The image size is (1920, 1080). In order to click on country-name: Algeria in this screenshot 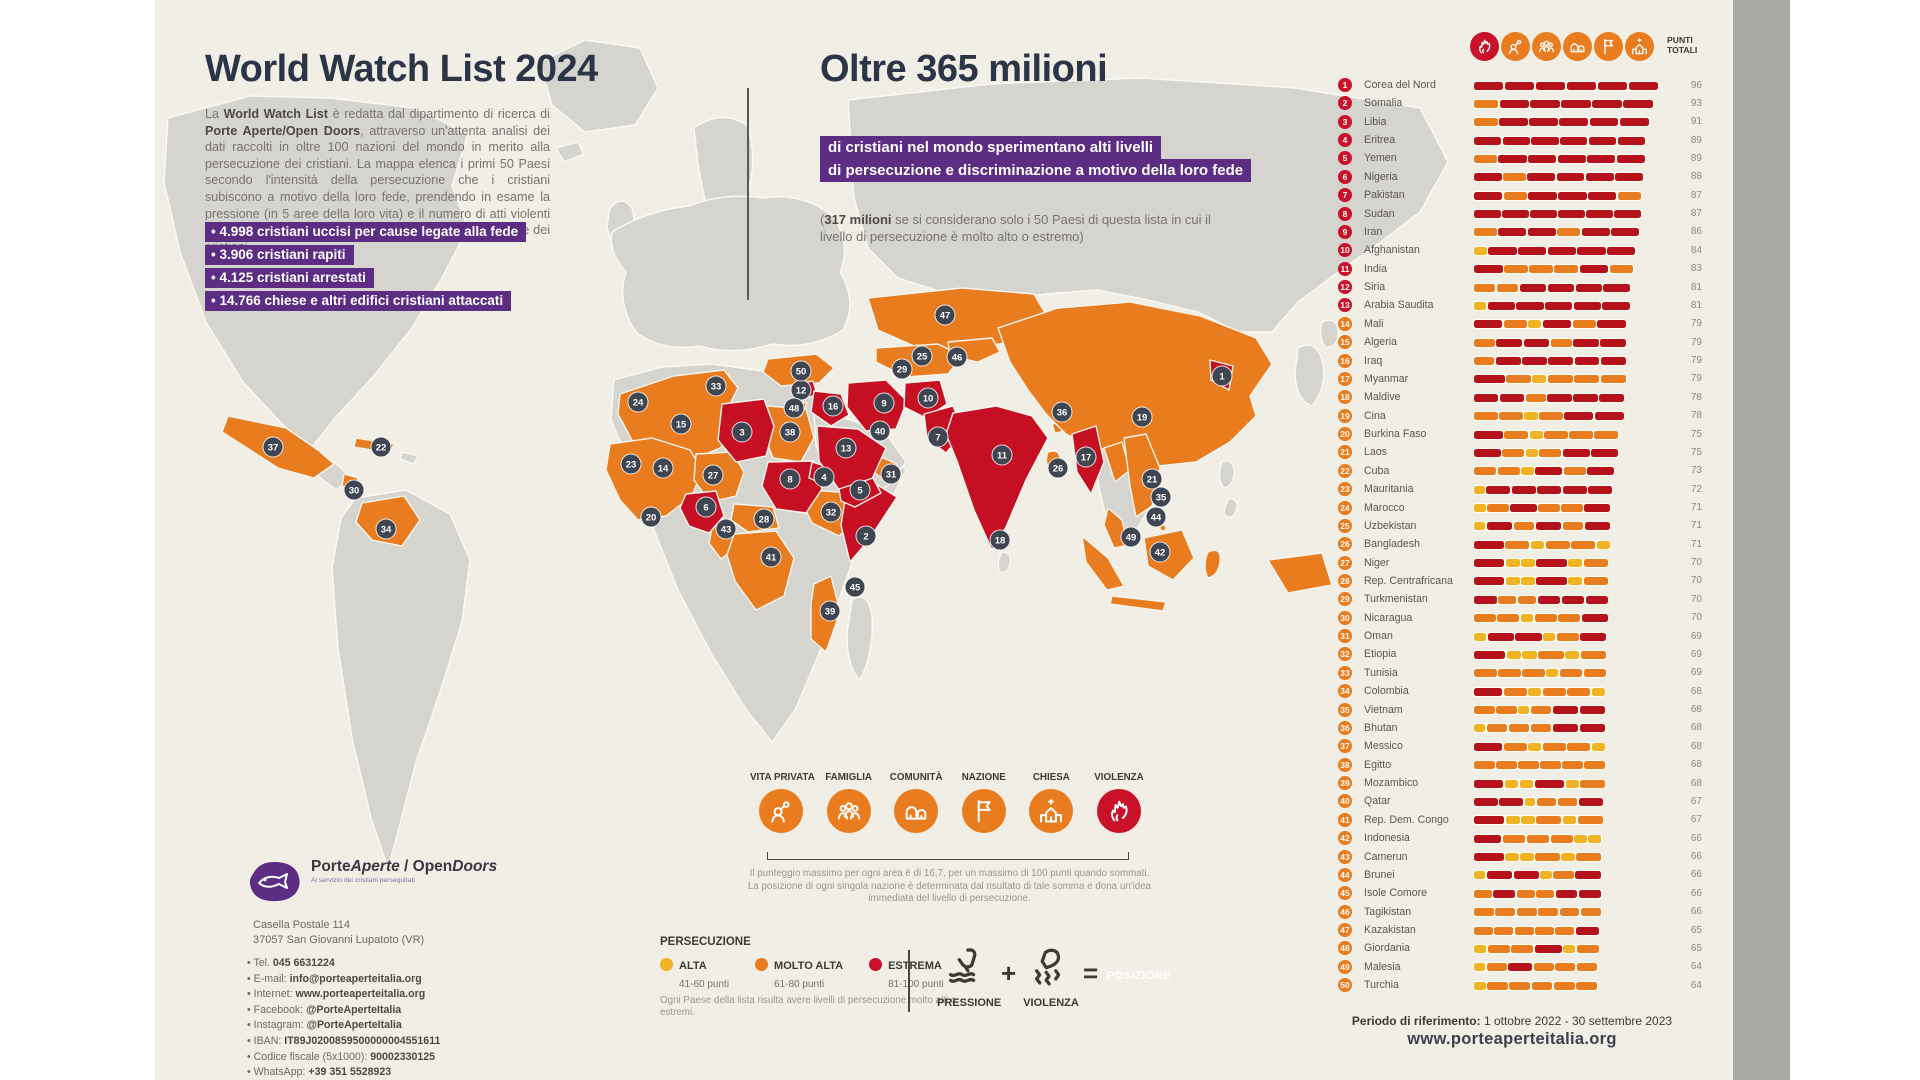, I will do `click(1380, 342)`.